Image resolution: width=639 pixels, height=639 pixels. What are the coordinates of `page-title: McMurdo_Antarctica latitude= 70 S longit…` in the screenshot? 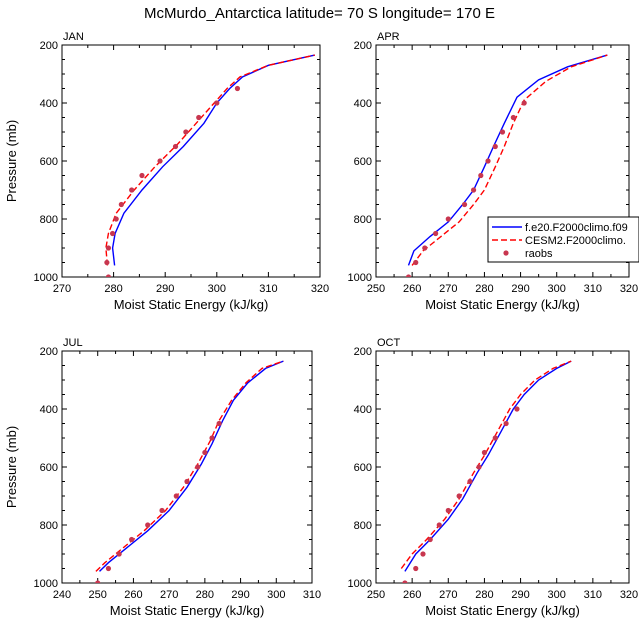 It's located at (319, 13).